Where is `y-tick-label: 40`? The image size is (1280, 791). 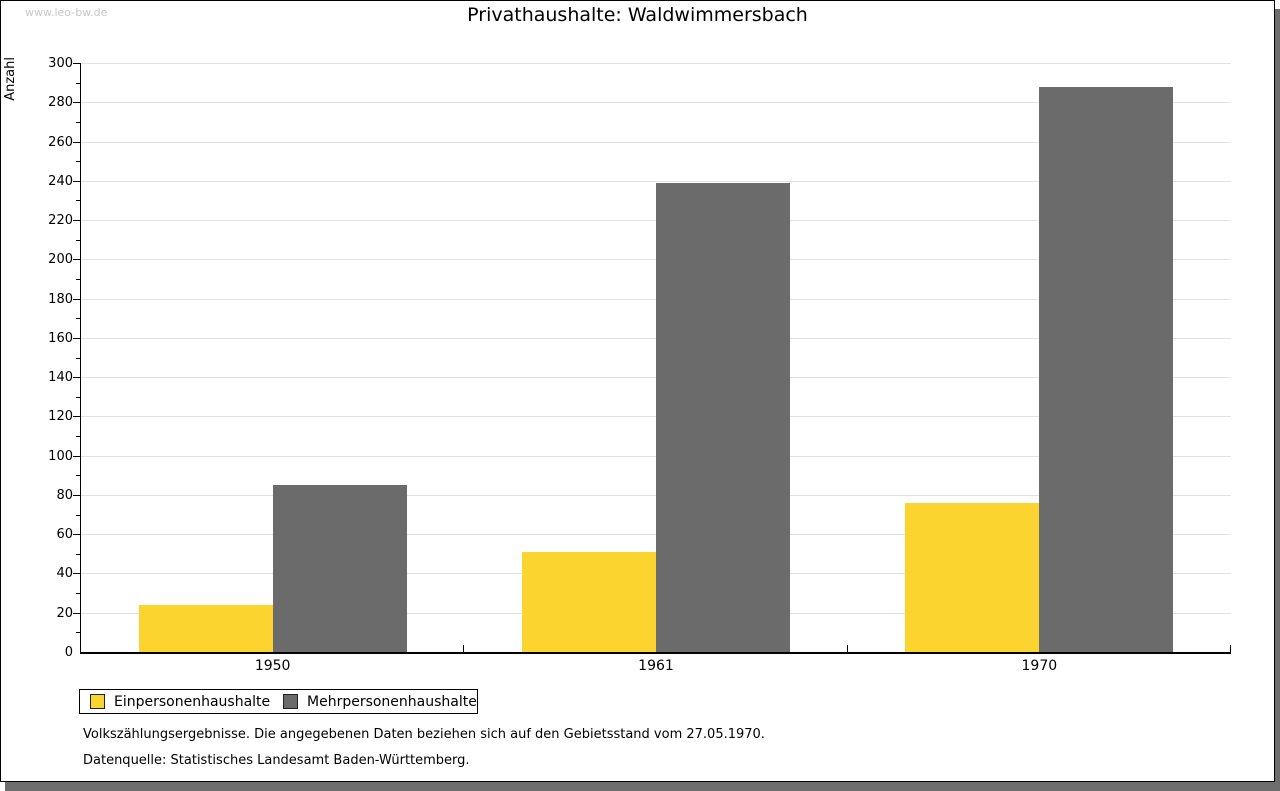 y-tick-label: 40 is located at coordinates (64, 574).